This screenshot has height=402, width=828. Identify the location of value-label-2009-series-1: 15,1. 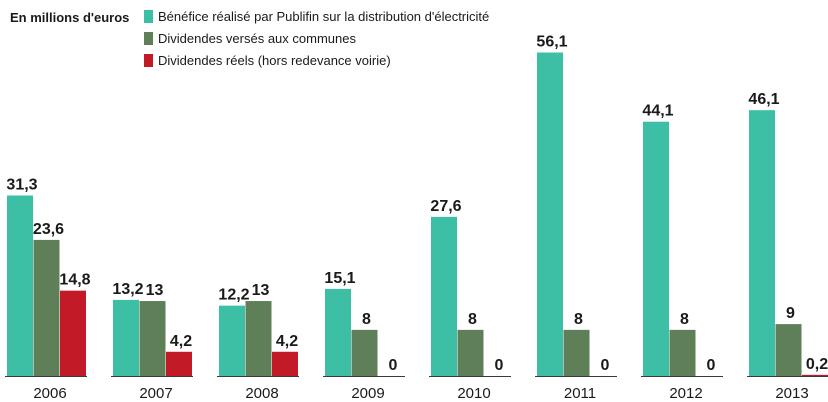
(339, 278).